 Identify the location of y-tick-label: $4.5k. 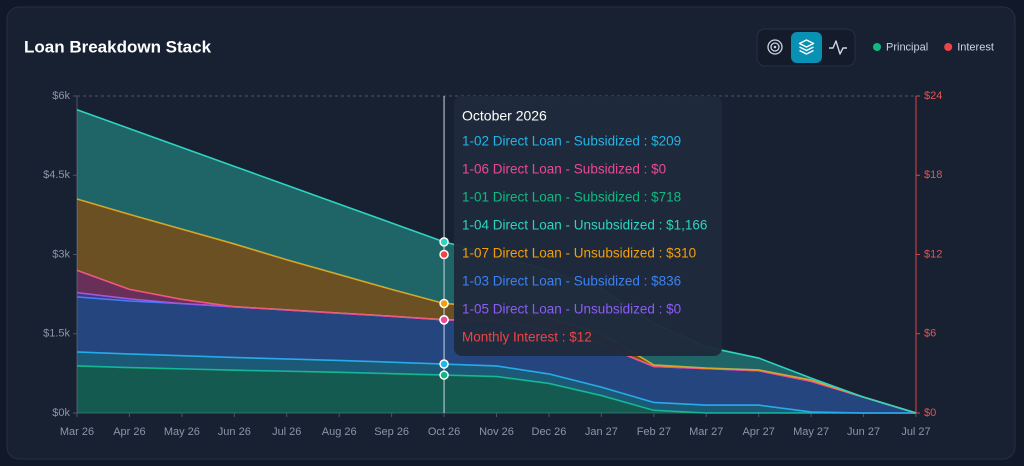
(56, 175).